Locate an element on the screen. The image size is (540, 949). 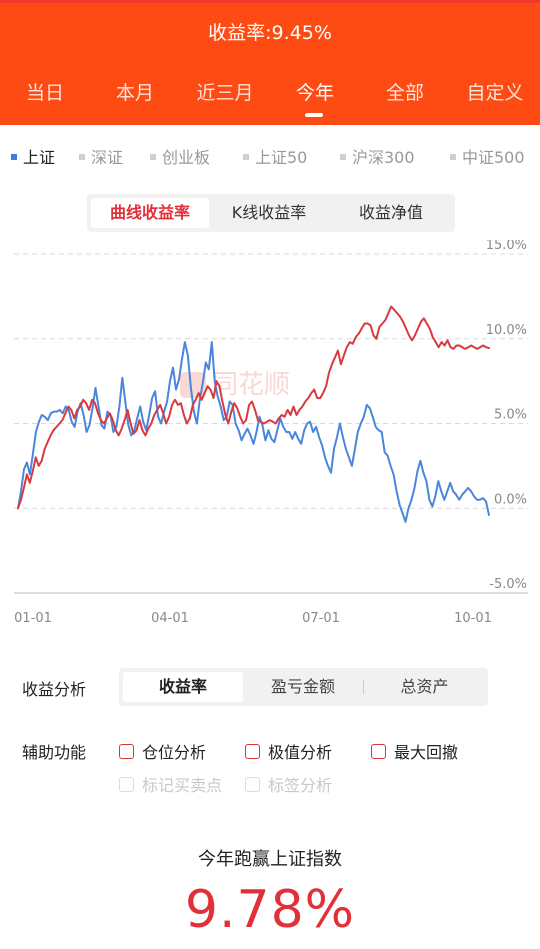
tab-custom: 自定义 is located at coordinates (495, 93).